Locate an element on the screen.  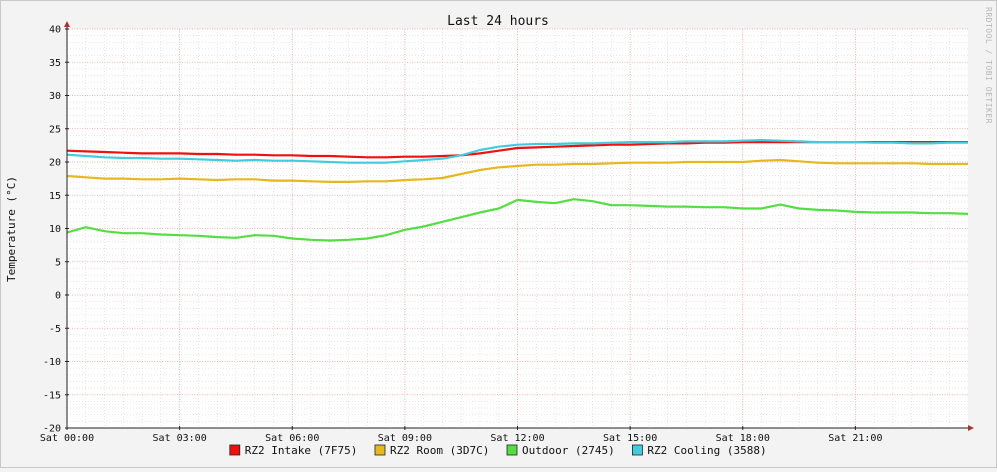
y-tick-label: 20 is located at coordinates (55, 163).